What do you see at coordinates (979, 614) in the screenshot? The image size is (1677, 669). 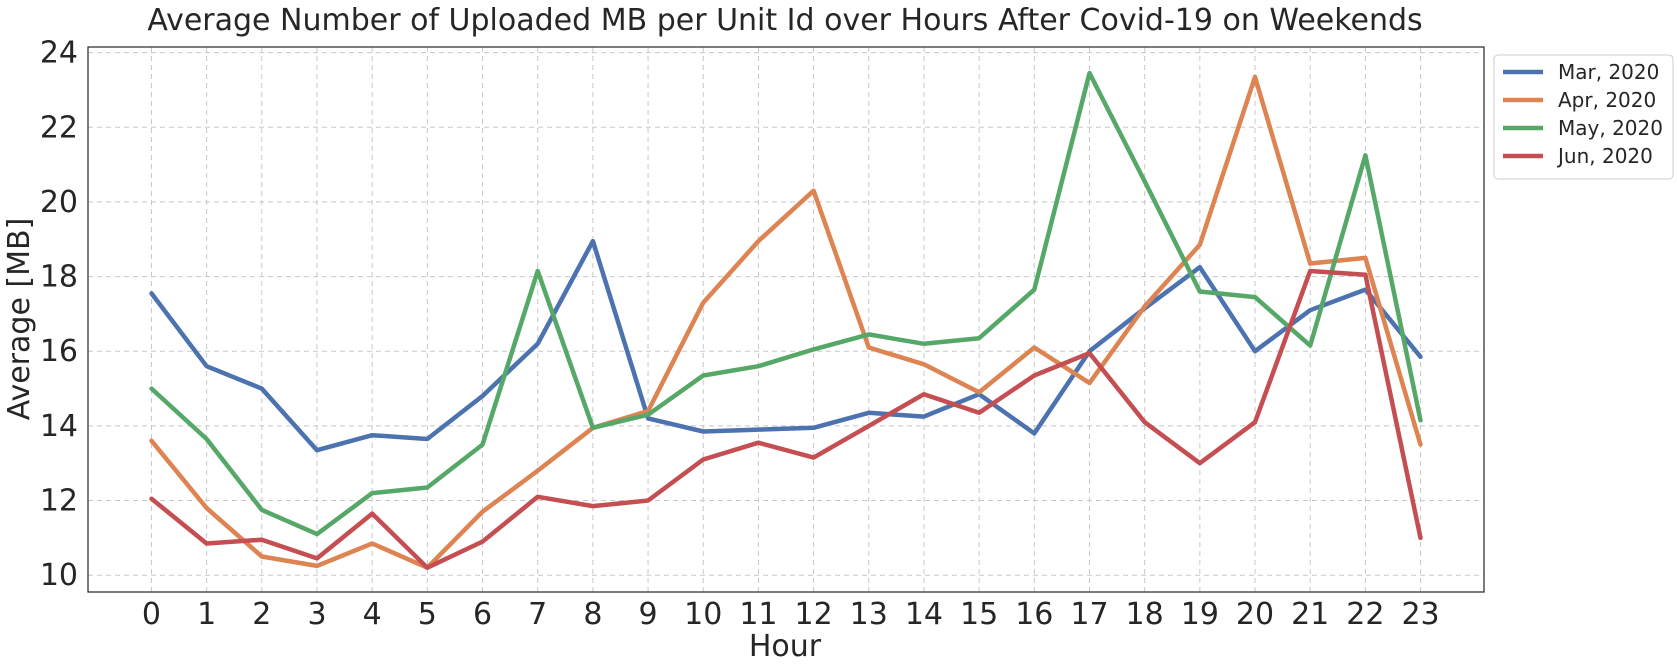 I see `x-tick-label: 15` at bounding box center [979, 614].